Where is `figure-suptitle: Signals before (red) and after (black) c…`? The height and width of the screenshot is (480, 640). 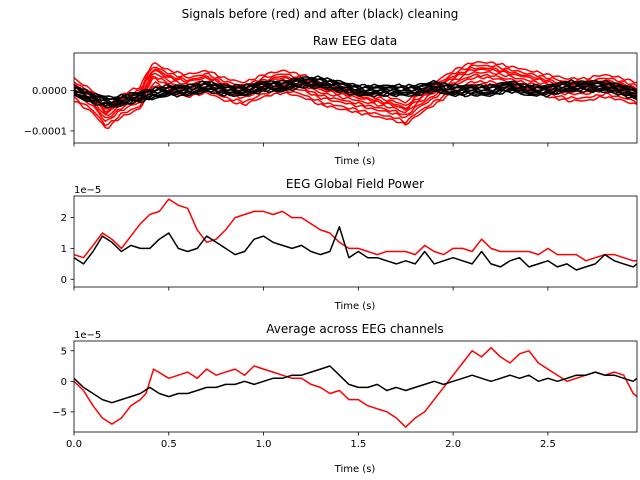
figure-suptitle: Signals before (red) and after (black) c… is located at coordinates (320, 14).